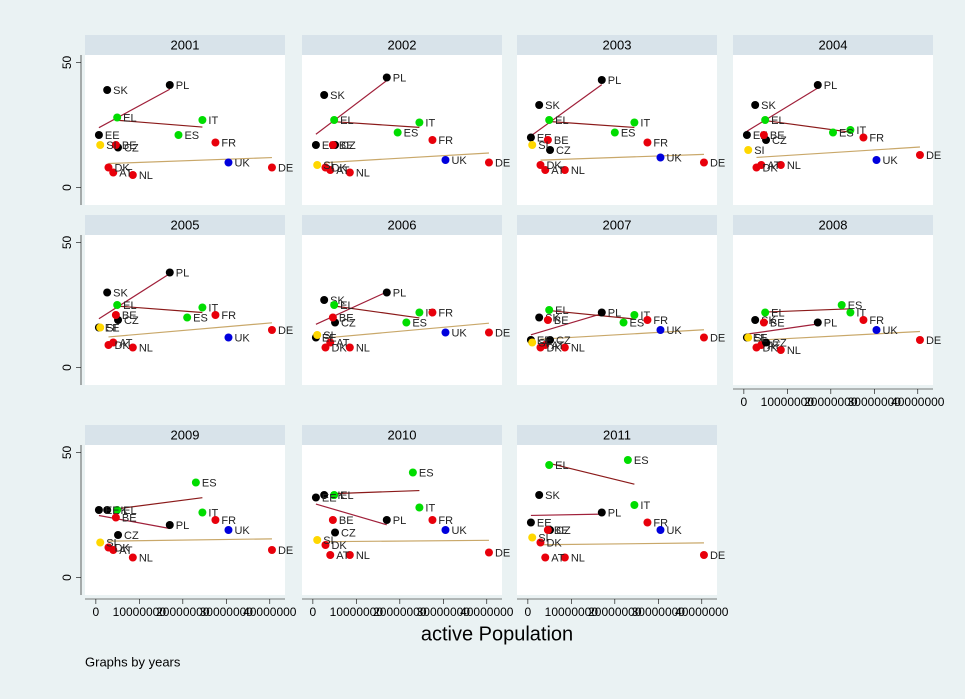  I want to click on panel-title: 2001, so click(185, 44).